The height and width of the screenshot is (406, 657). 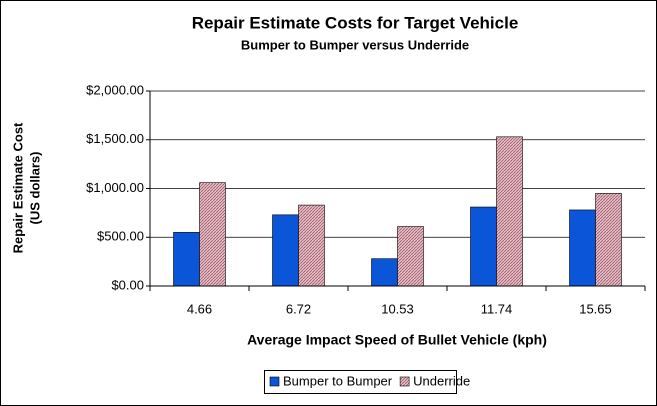 What do you see at coordinates (338, 380) in the screenshot?
I see `legend-label: Bumper to Bumper` at bounding box center [338, 380].